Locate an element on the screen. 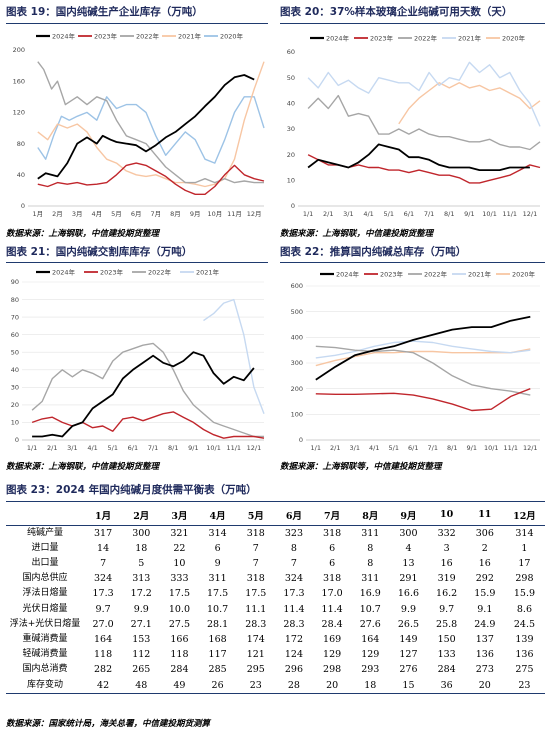  table-cell: 112 is located at coordinates (141, 655).